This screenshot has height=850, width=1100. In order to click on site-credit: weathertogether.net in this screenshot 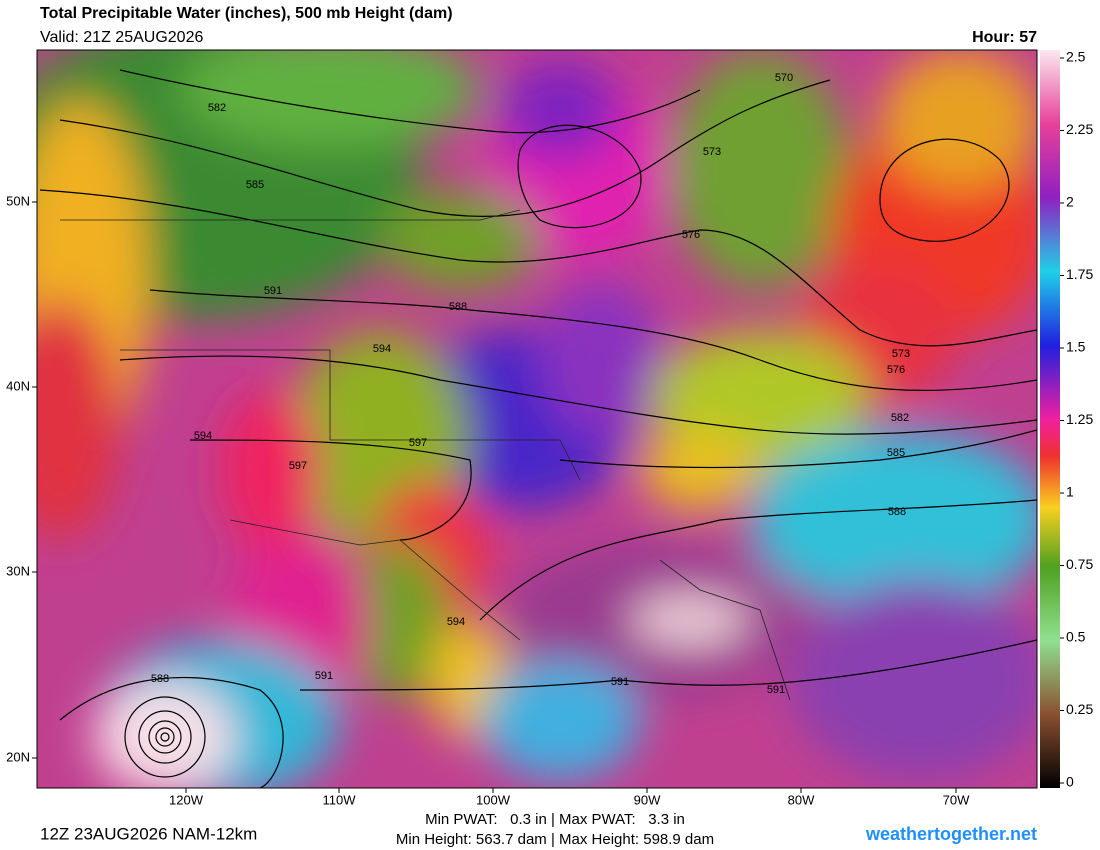, I will do `click(951, 834)`.